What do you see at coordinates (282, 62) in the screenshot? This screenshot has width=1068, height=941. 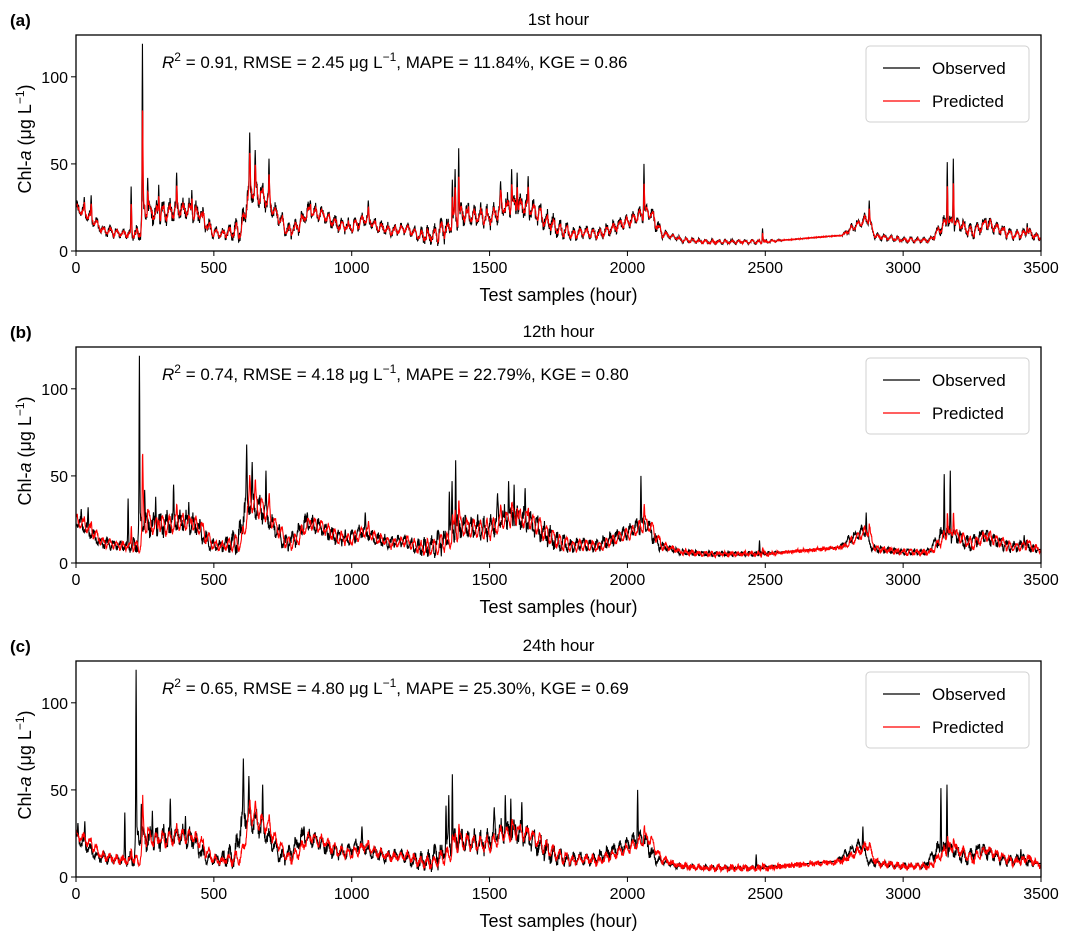 I see `metric-text: = 0.91, RMSE = 2.45 μg L` at bounding box center [282, 62].